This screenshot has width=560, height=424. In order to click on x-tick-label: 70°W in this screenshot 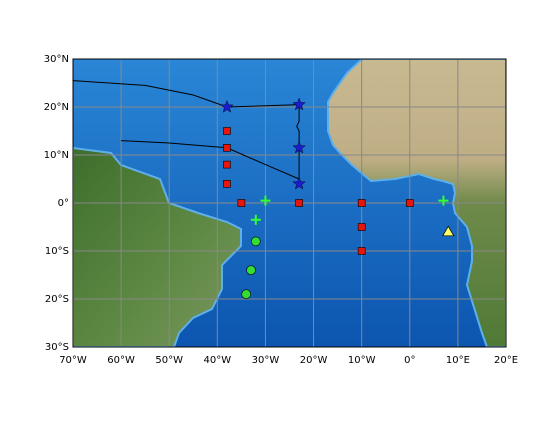, I will do `click(73, 360)`.